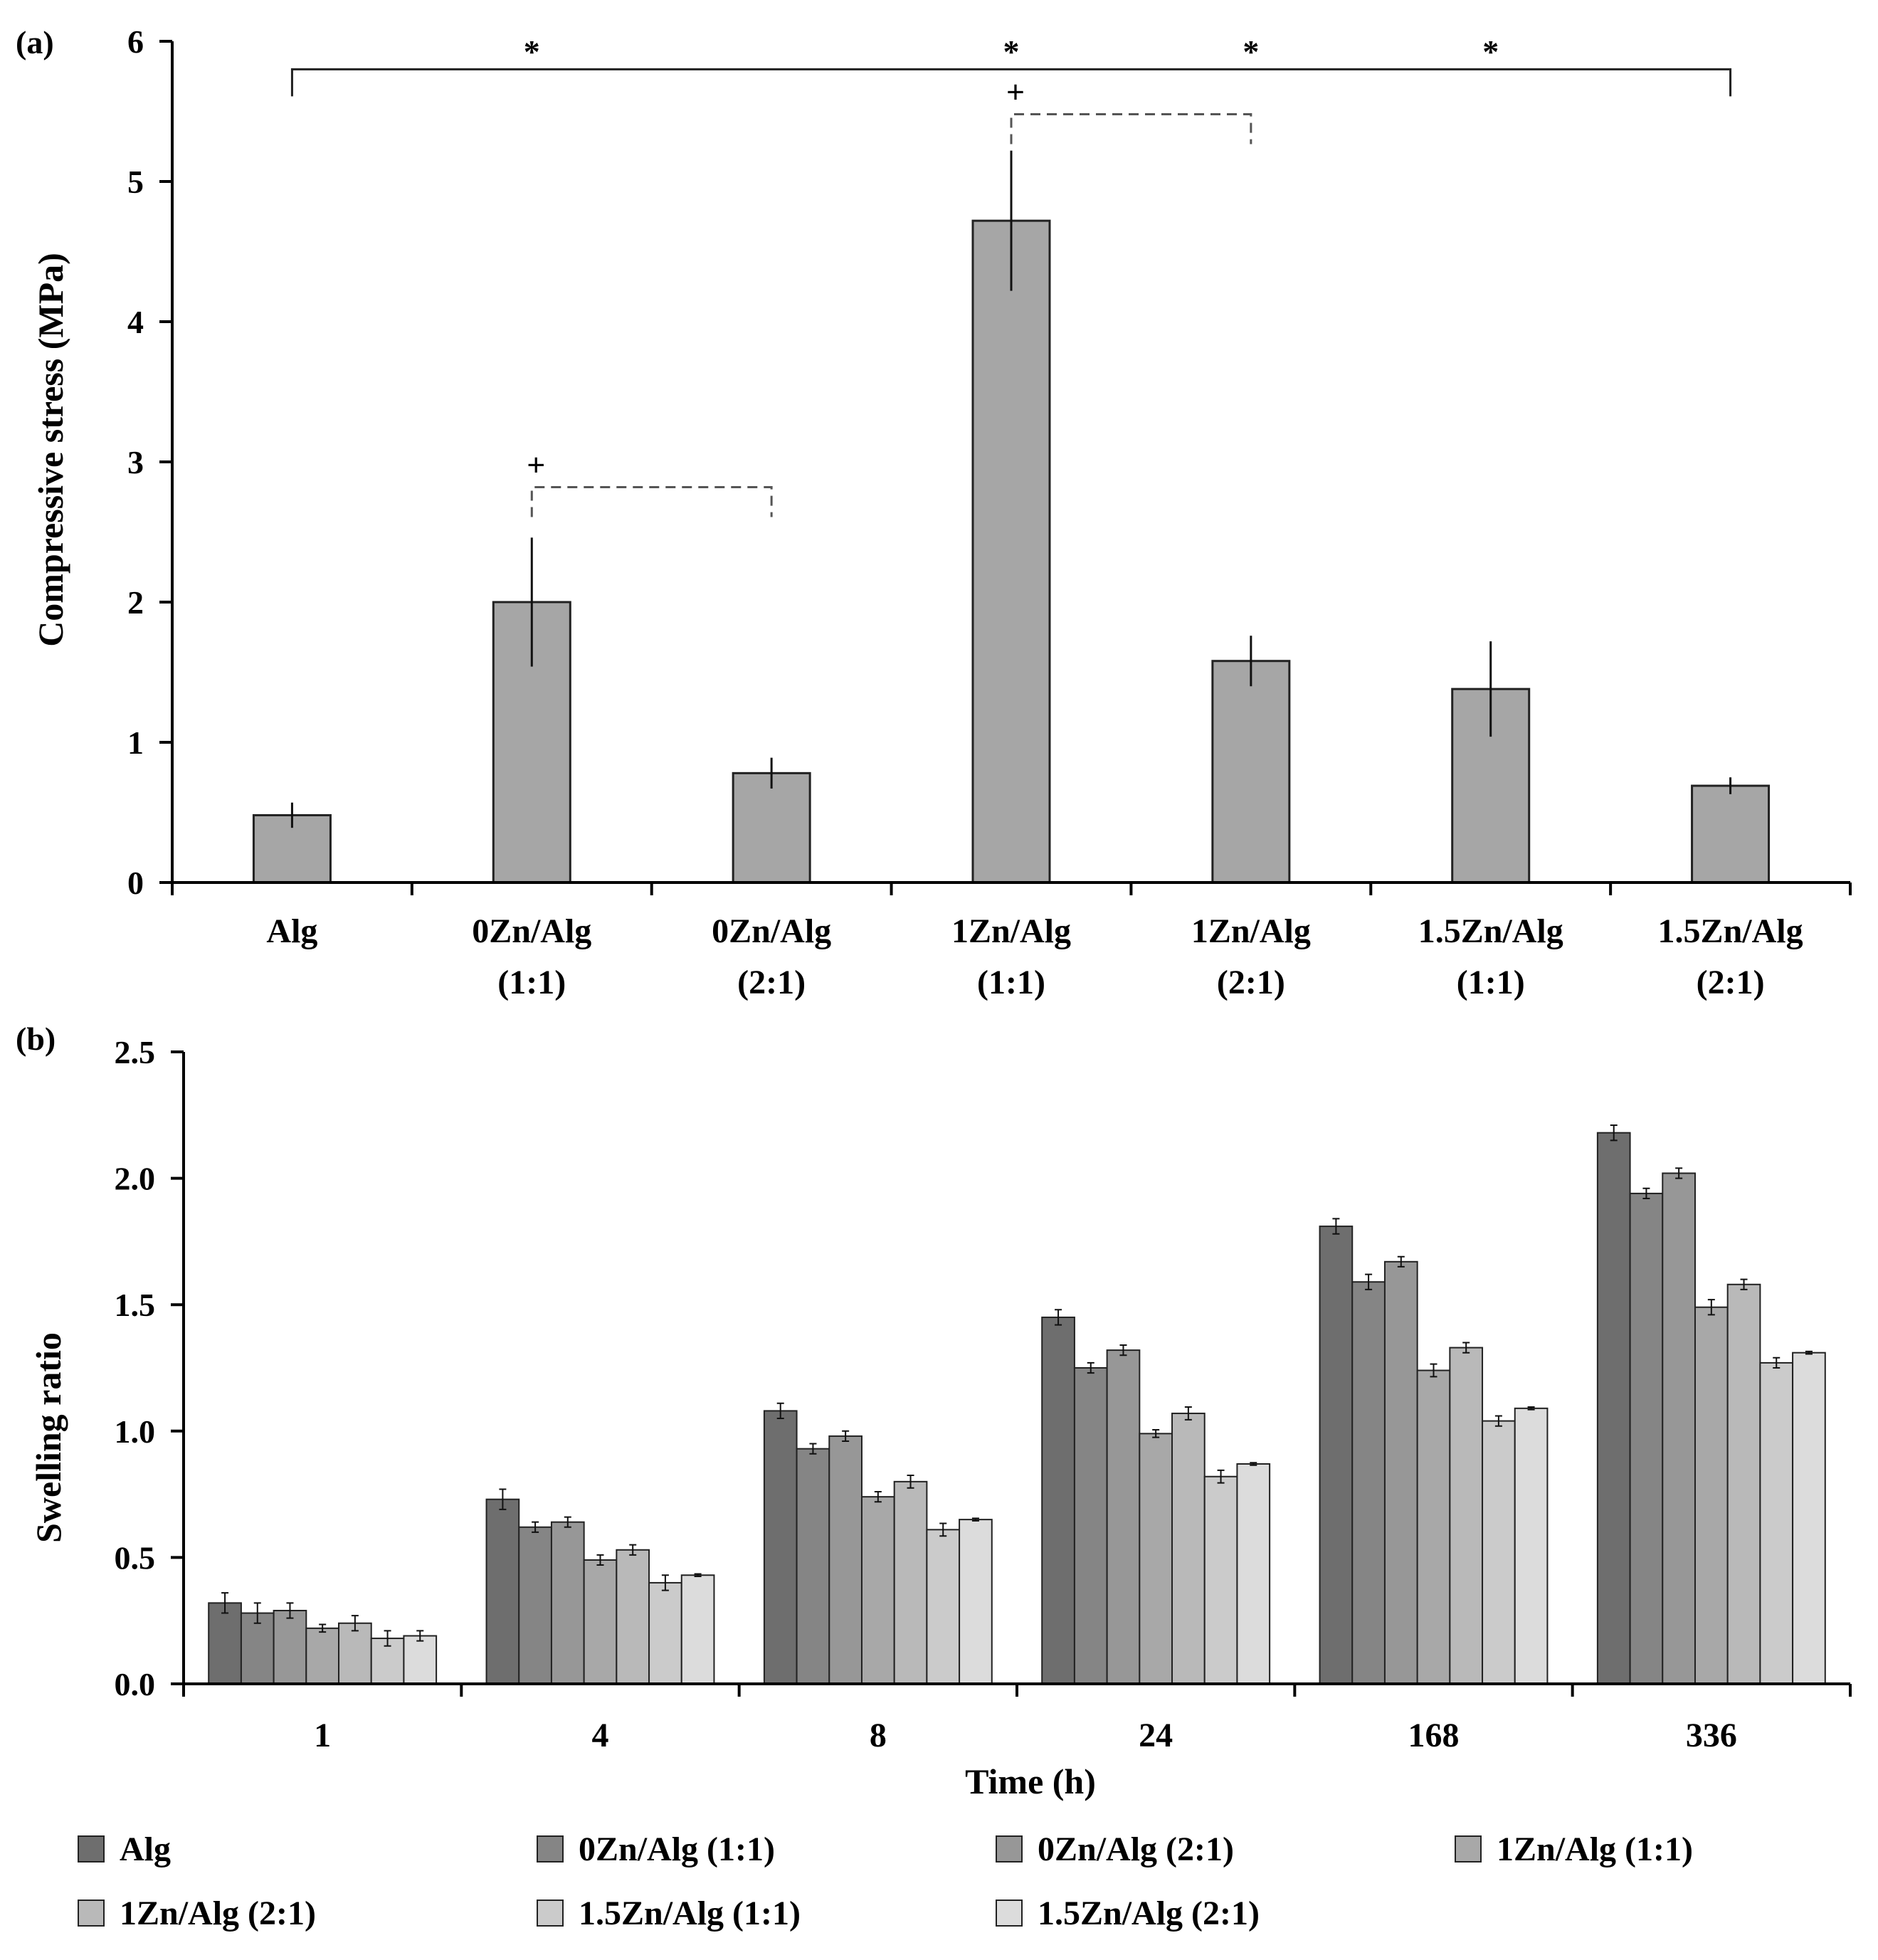 Image resolution: width=1878 pixels, height=1960 pixels. What do you see at coordinates (1434, 1735) in the screenshot?
I see `x-tick-label-b-4: 168` at bounding box center [1434, 1735].